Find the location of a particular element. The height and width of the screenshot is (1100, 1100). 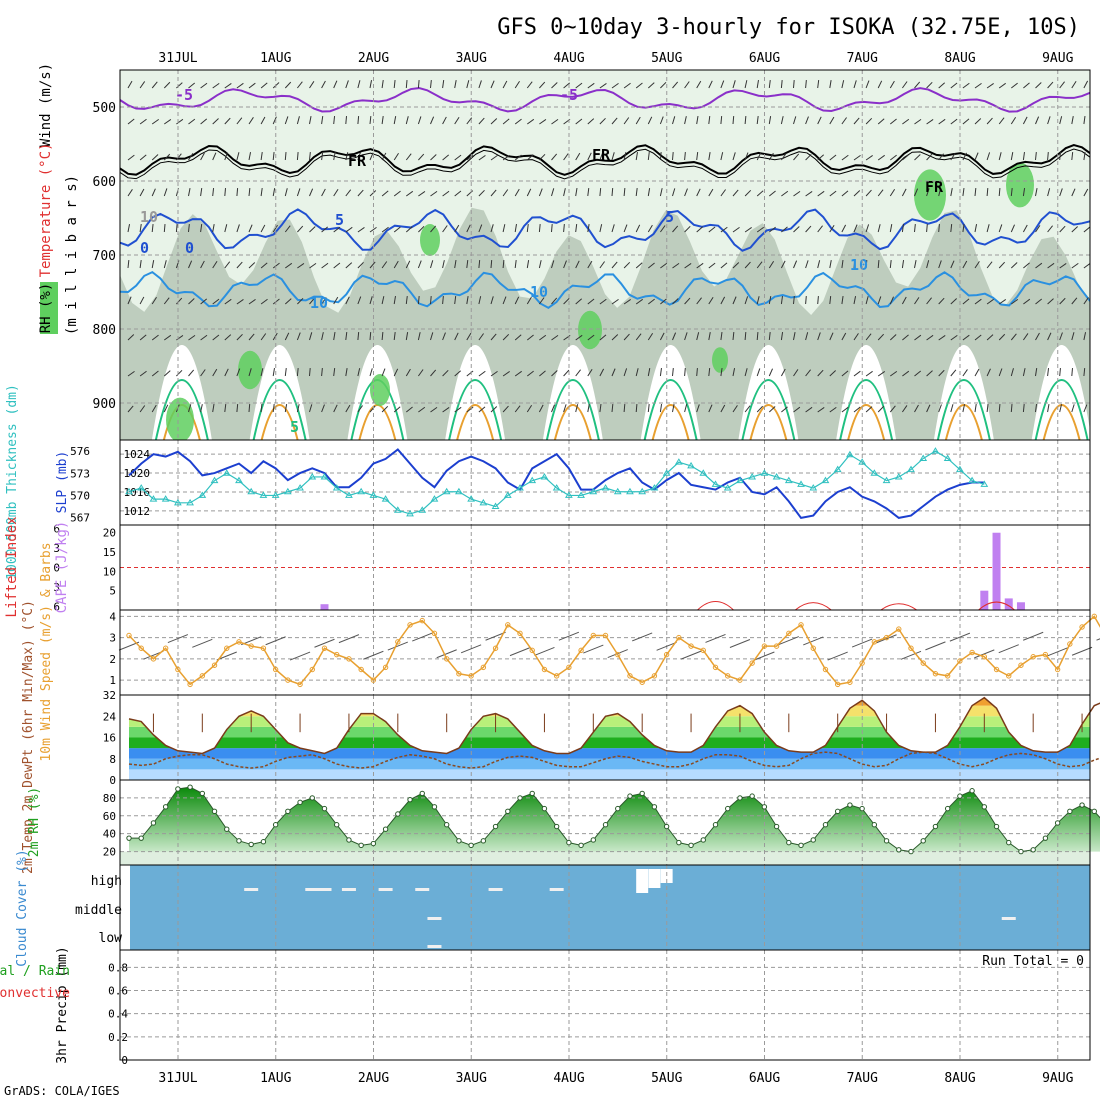

rh-axis-label: RH (%) is located at coordinates (46, 308).